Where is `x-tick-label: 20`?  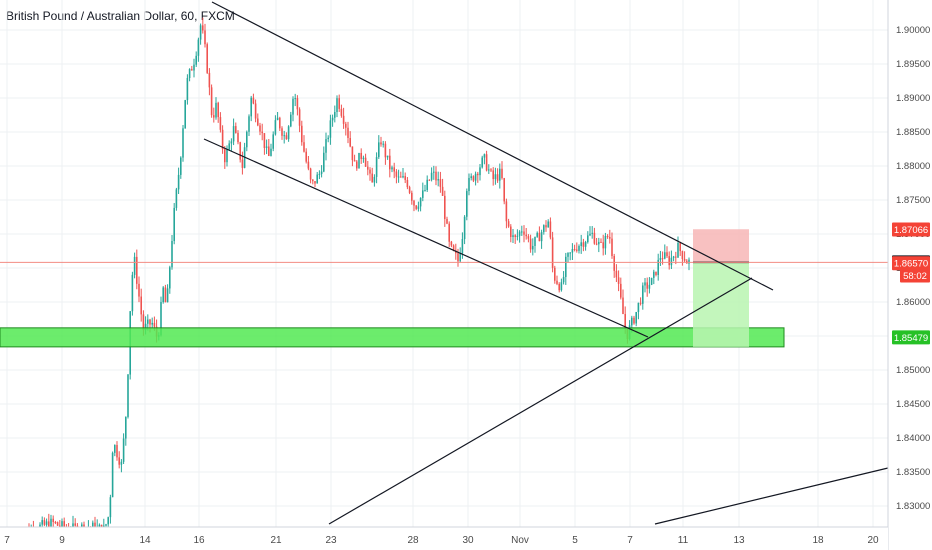 x-tick-label: 20 is located at coordinates (873, 540).